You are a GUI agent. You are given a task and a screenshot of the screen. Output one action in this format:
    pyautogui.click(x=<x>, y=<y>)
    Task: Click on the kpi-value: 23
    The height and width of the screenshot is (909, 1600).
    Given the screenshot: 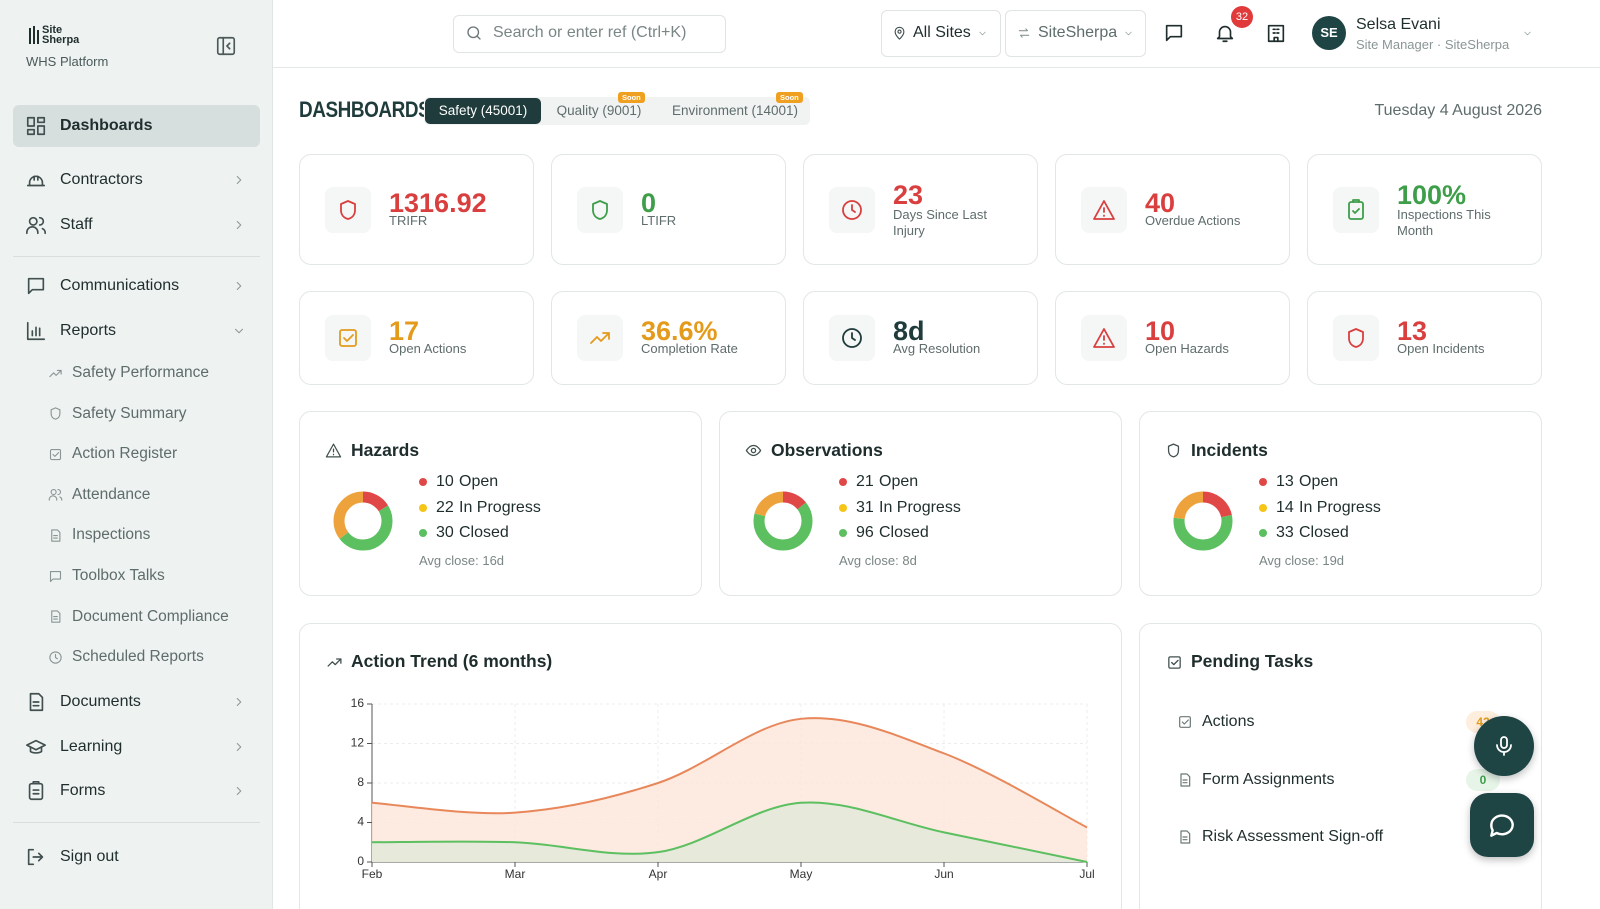 What is the action you would take?
    pyautogui.click(x=908, y=194)
    